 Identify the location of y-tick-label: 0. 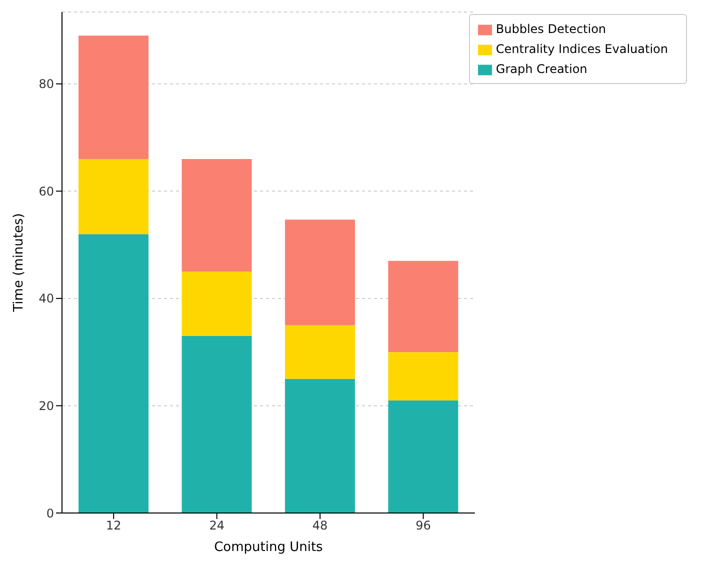
(50, 513).